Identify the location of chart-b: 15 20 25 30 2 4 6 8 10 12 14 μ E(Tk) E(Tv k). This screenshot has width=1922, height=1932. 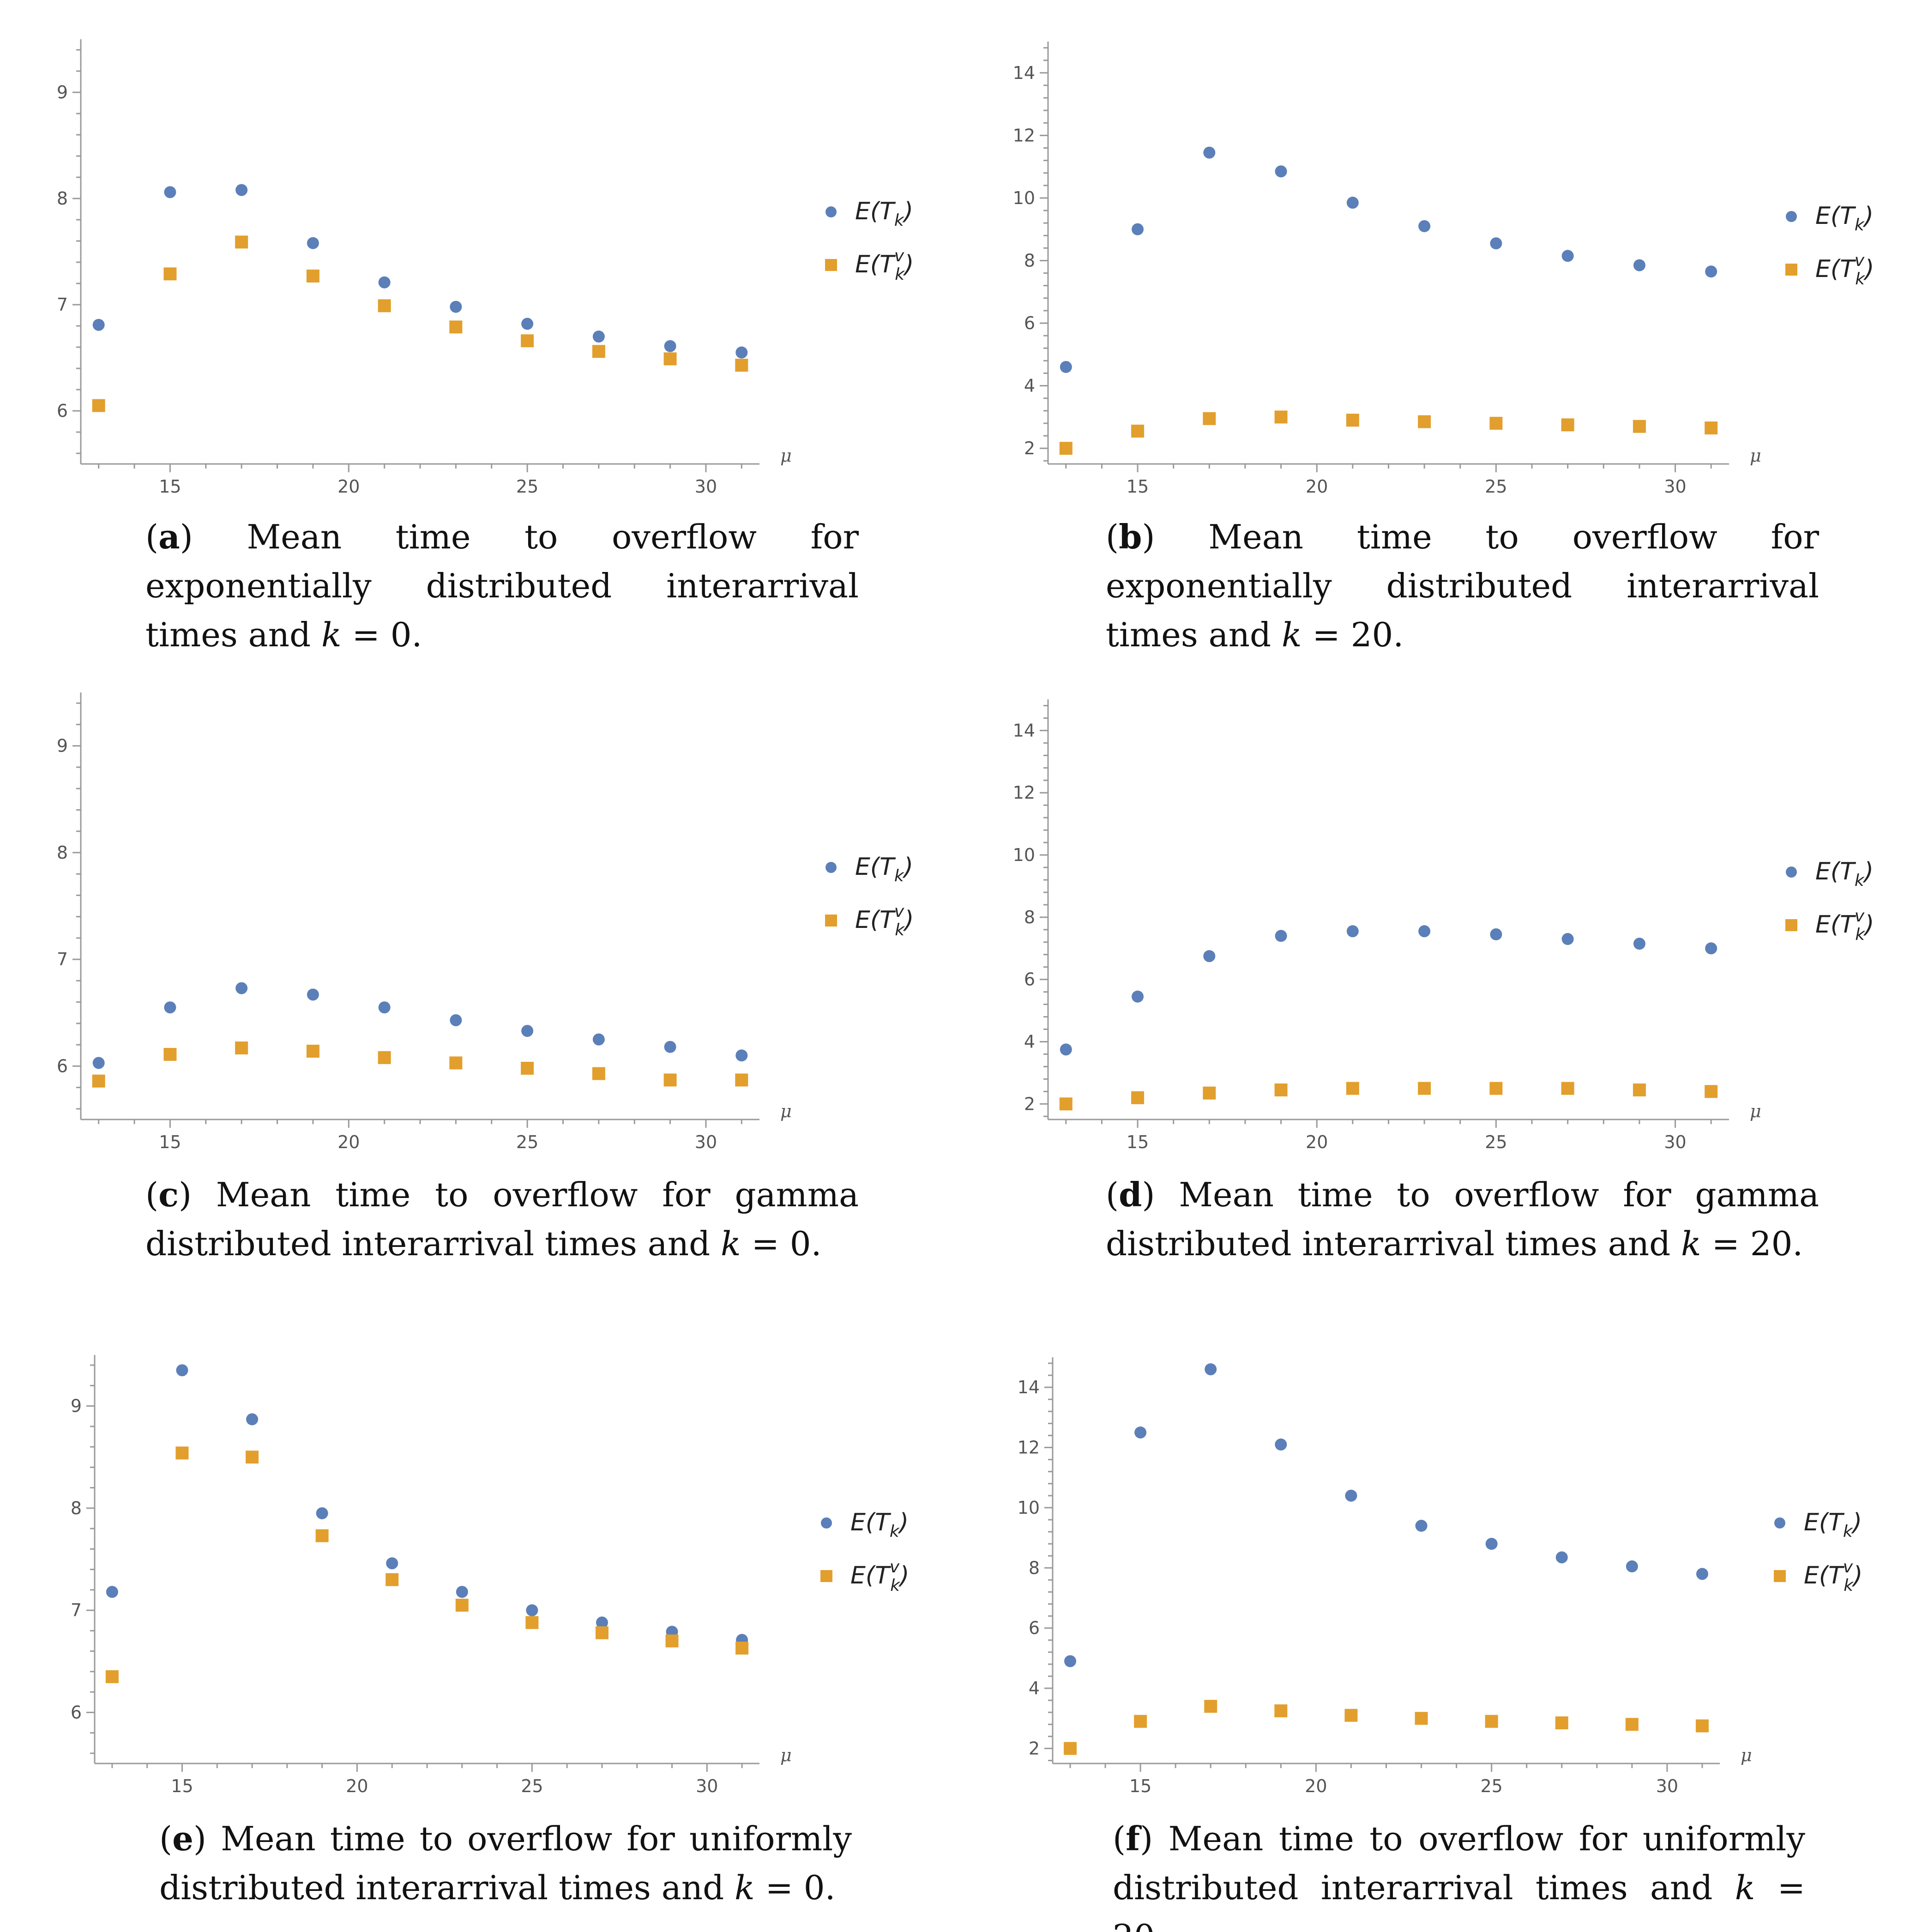
(1443, 269).